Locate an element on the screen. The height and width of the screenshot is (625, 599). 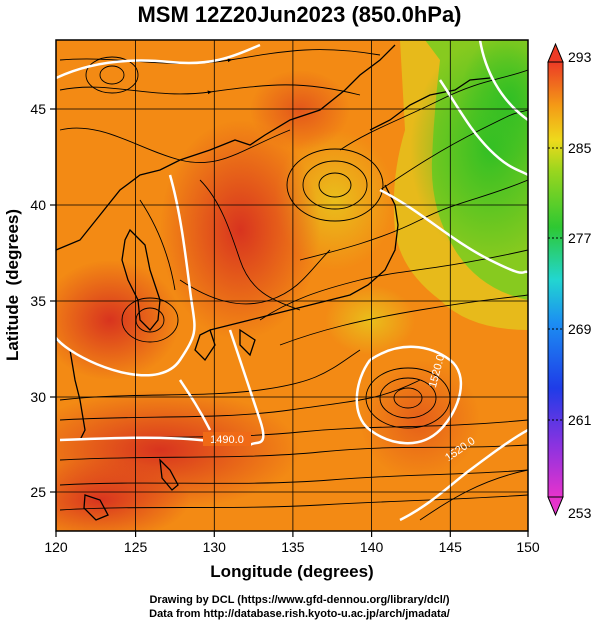
x-tick-150: 150 is located at coordinates (528, 547).